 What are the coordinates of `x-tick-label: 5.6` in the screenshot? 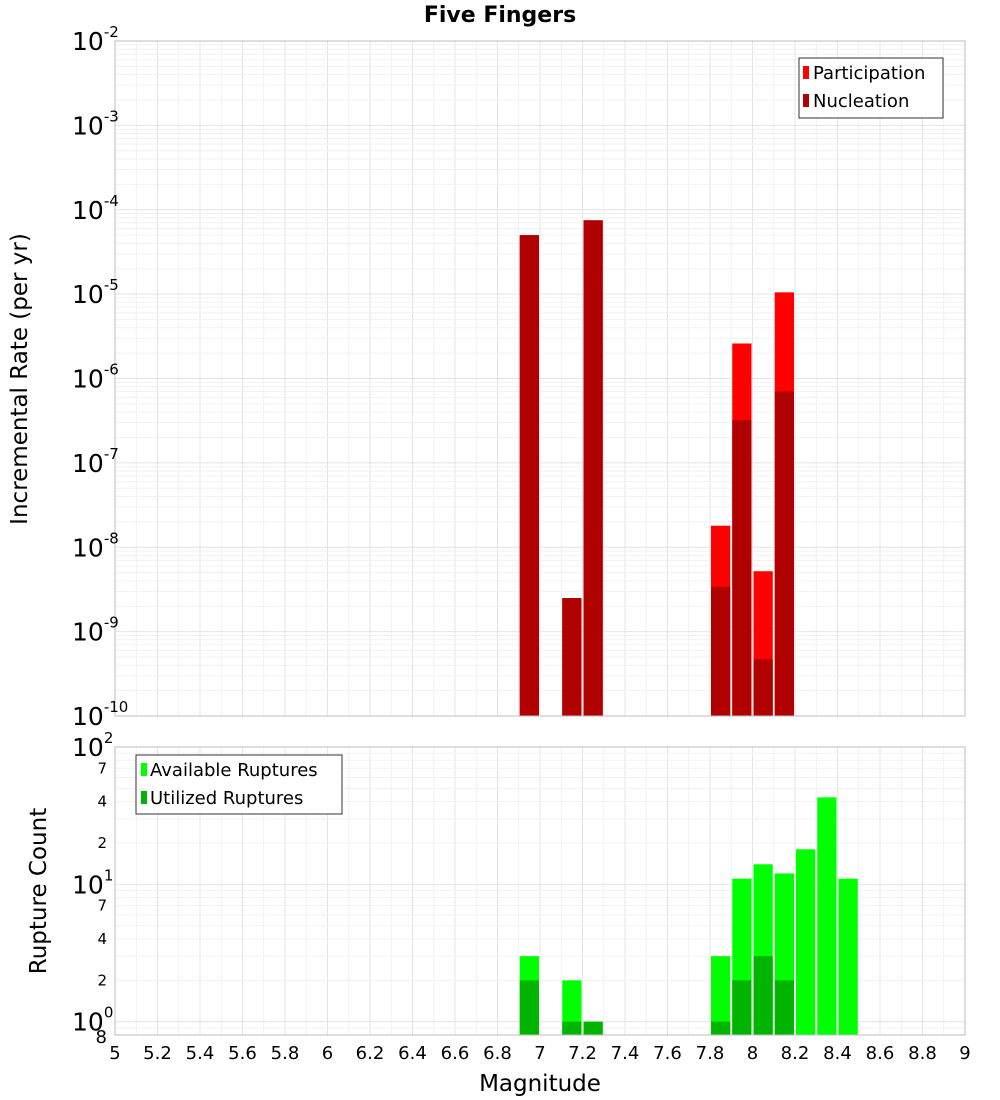 It's located at (242, 1053).